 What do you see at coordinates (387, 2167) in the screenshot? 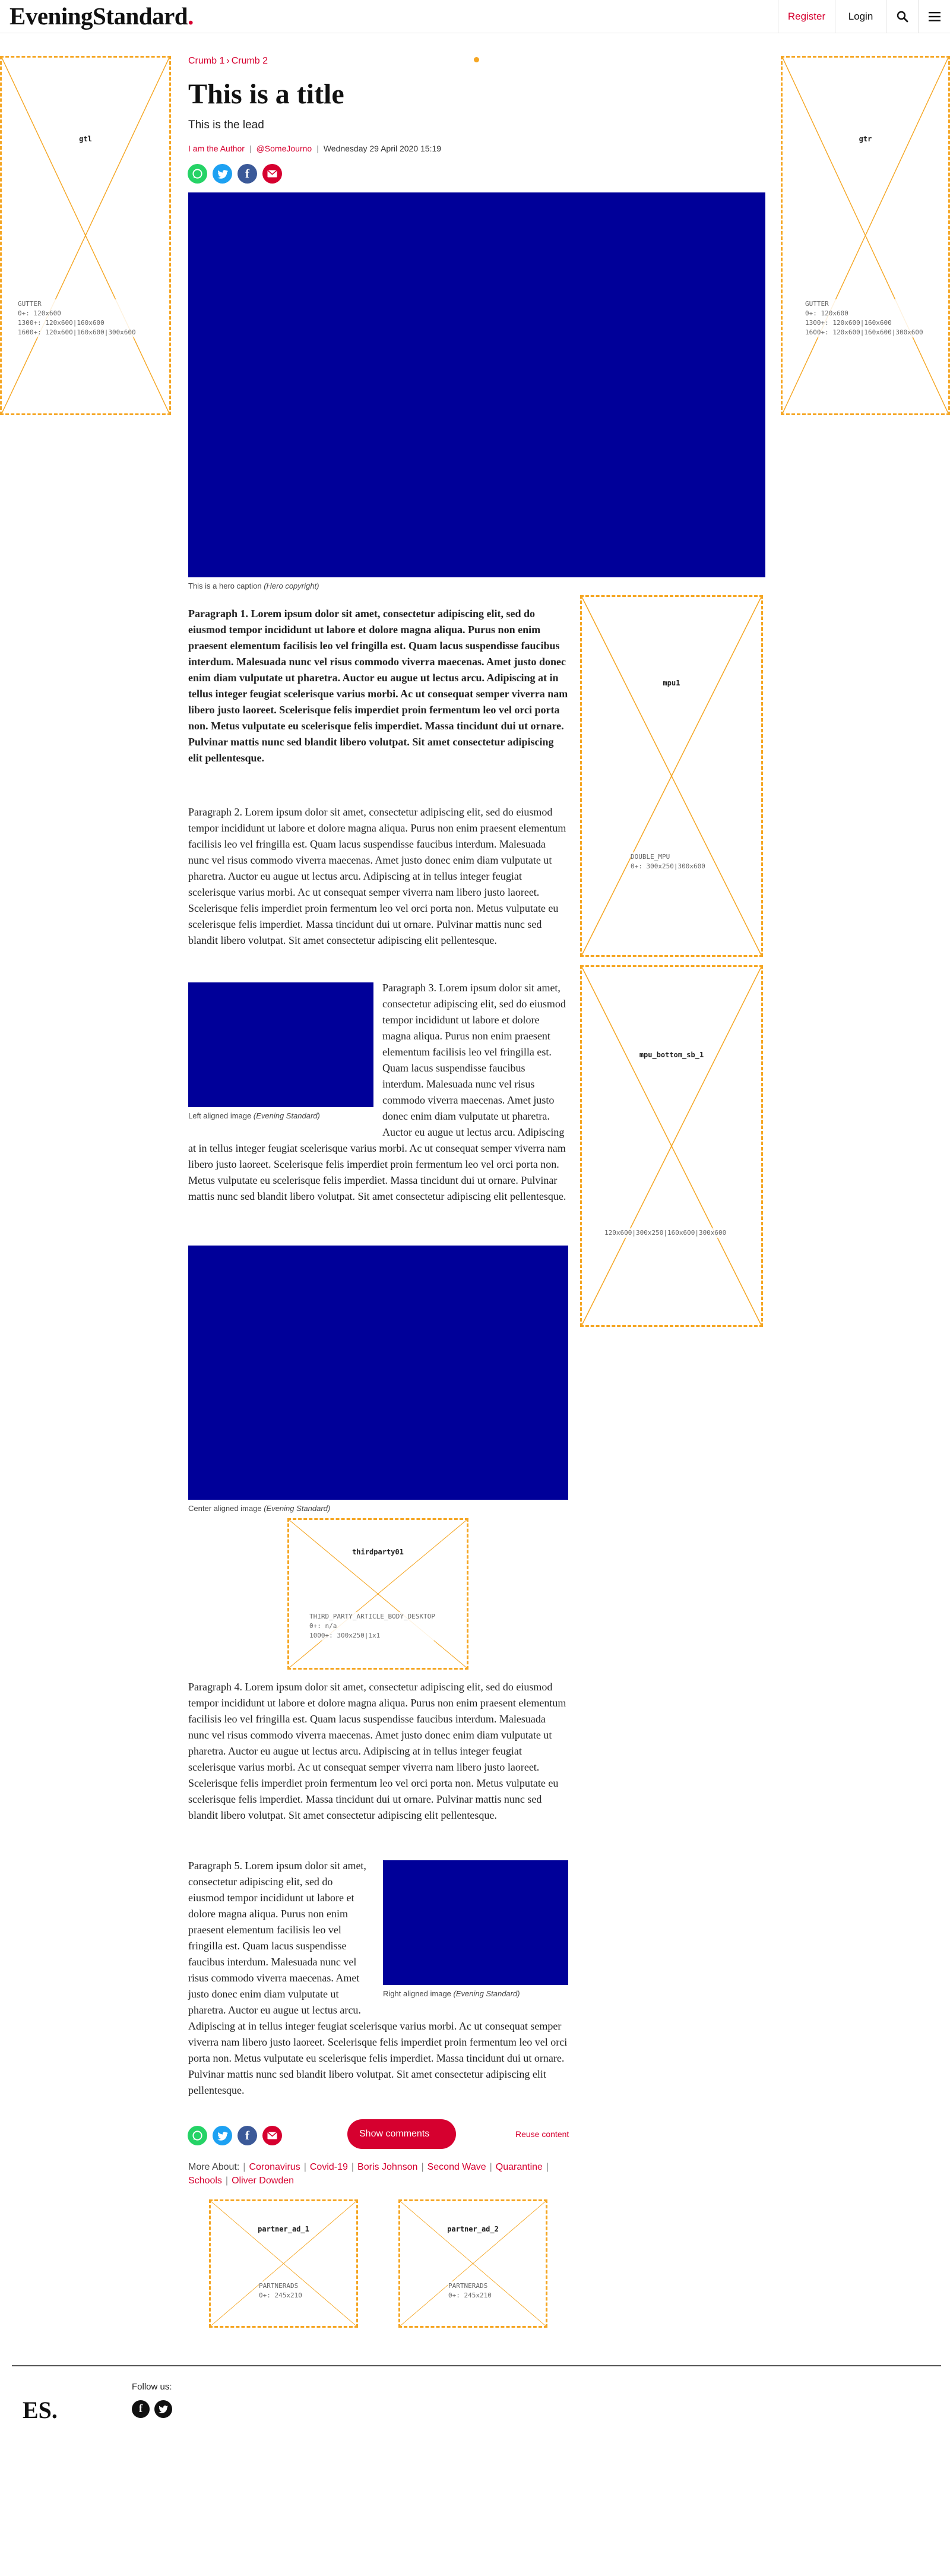
I see `tag-link: Boris Johnson` at bounding box center [387, 2167].